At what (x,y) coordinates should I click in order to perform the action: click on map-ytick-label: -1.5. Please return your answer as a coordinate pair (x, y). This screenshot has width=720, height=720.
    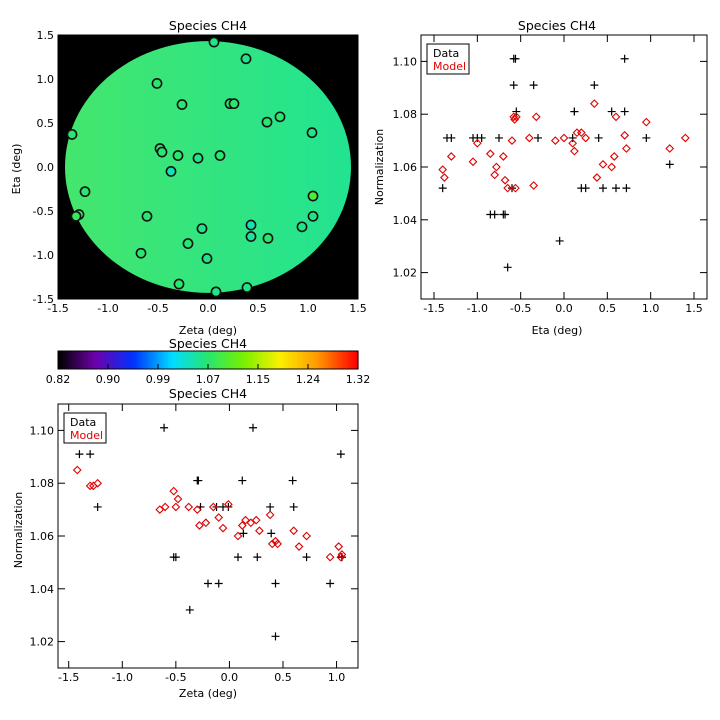
    Looking at the image, I should click on (43, 299).